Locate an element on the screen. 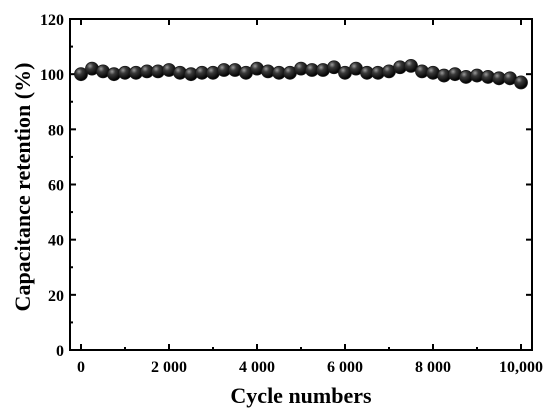 The image size is (550, 413). x-tick-label: 2 000 is located at coordinates (169, 367).